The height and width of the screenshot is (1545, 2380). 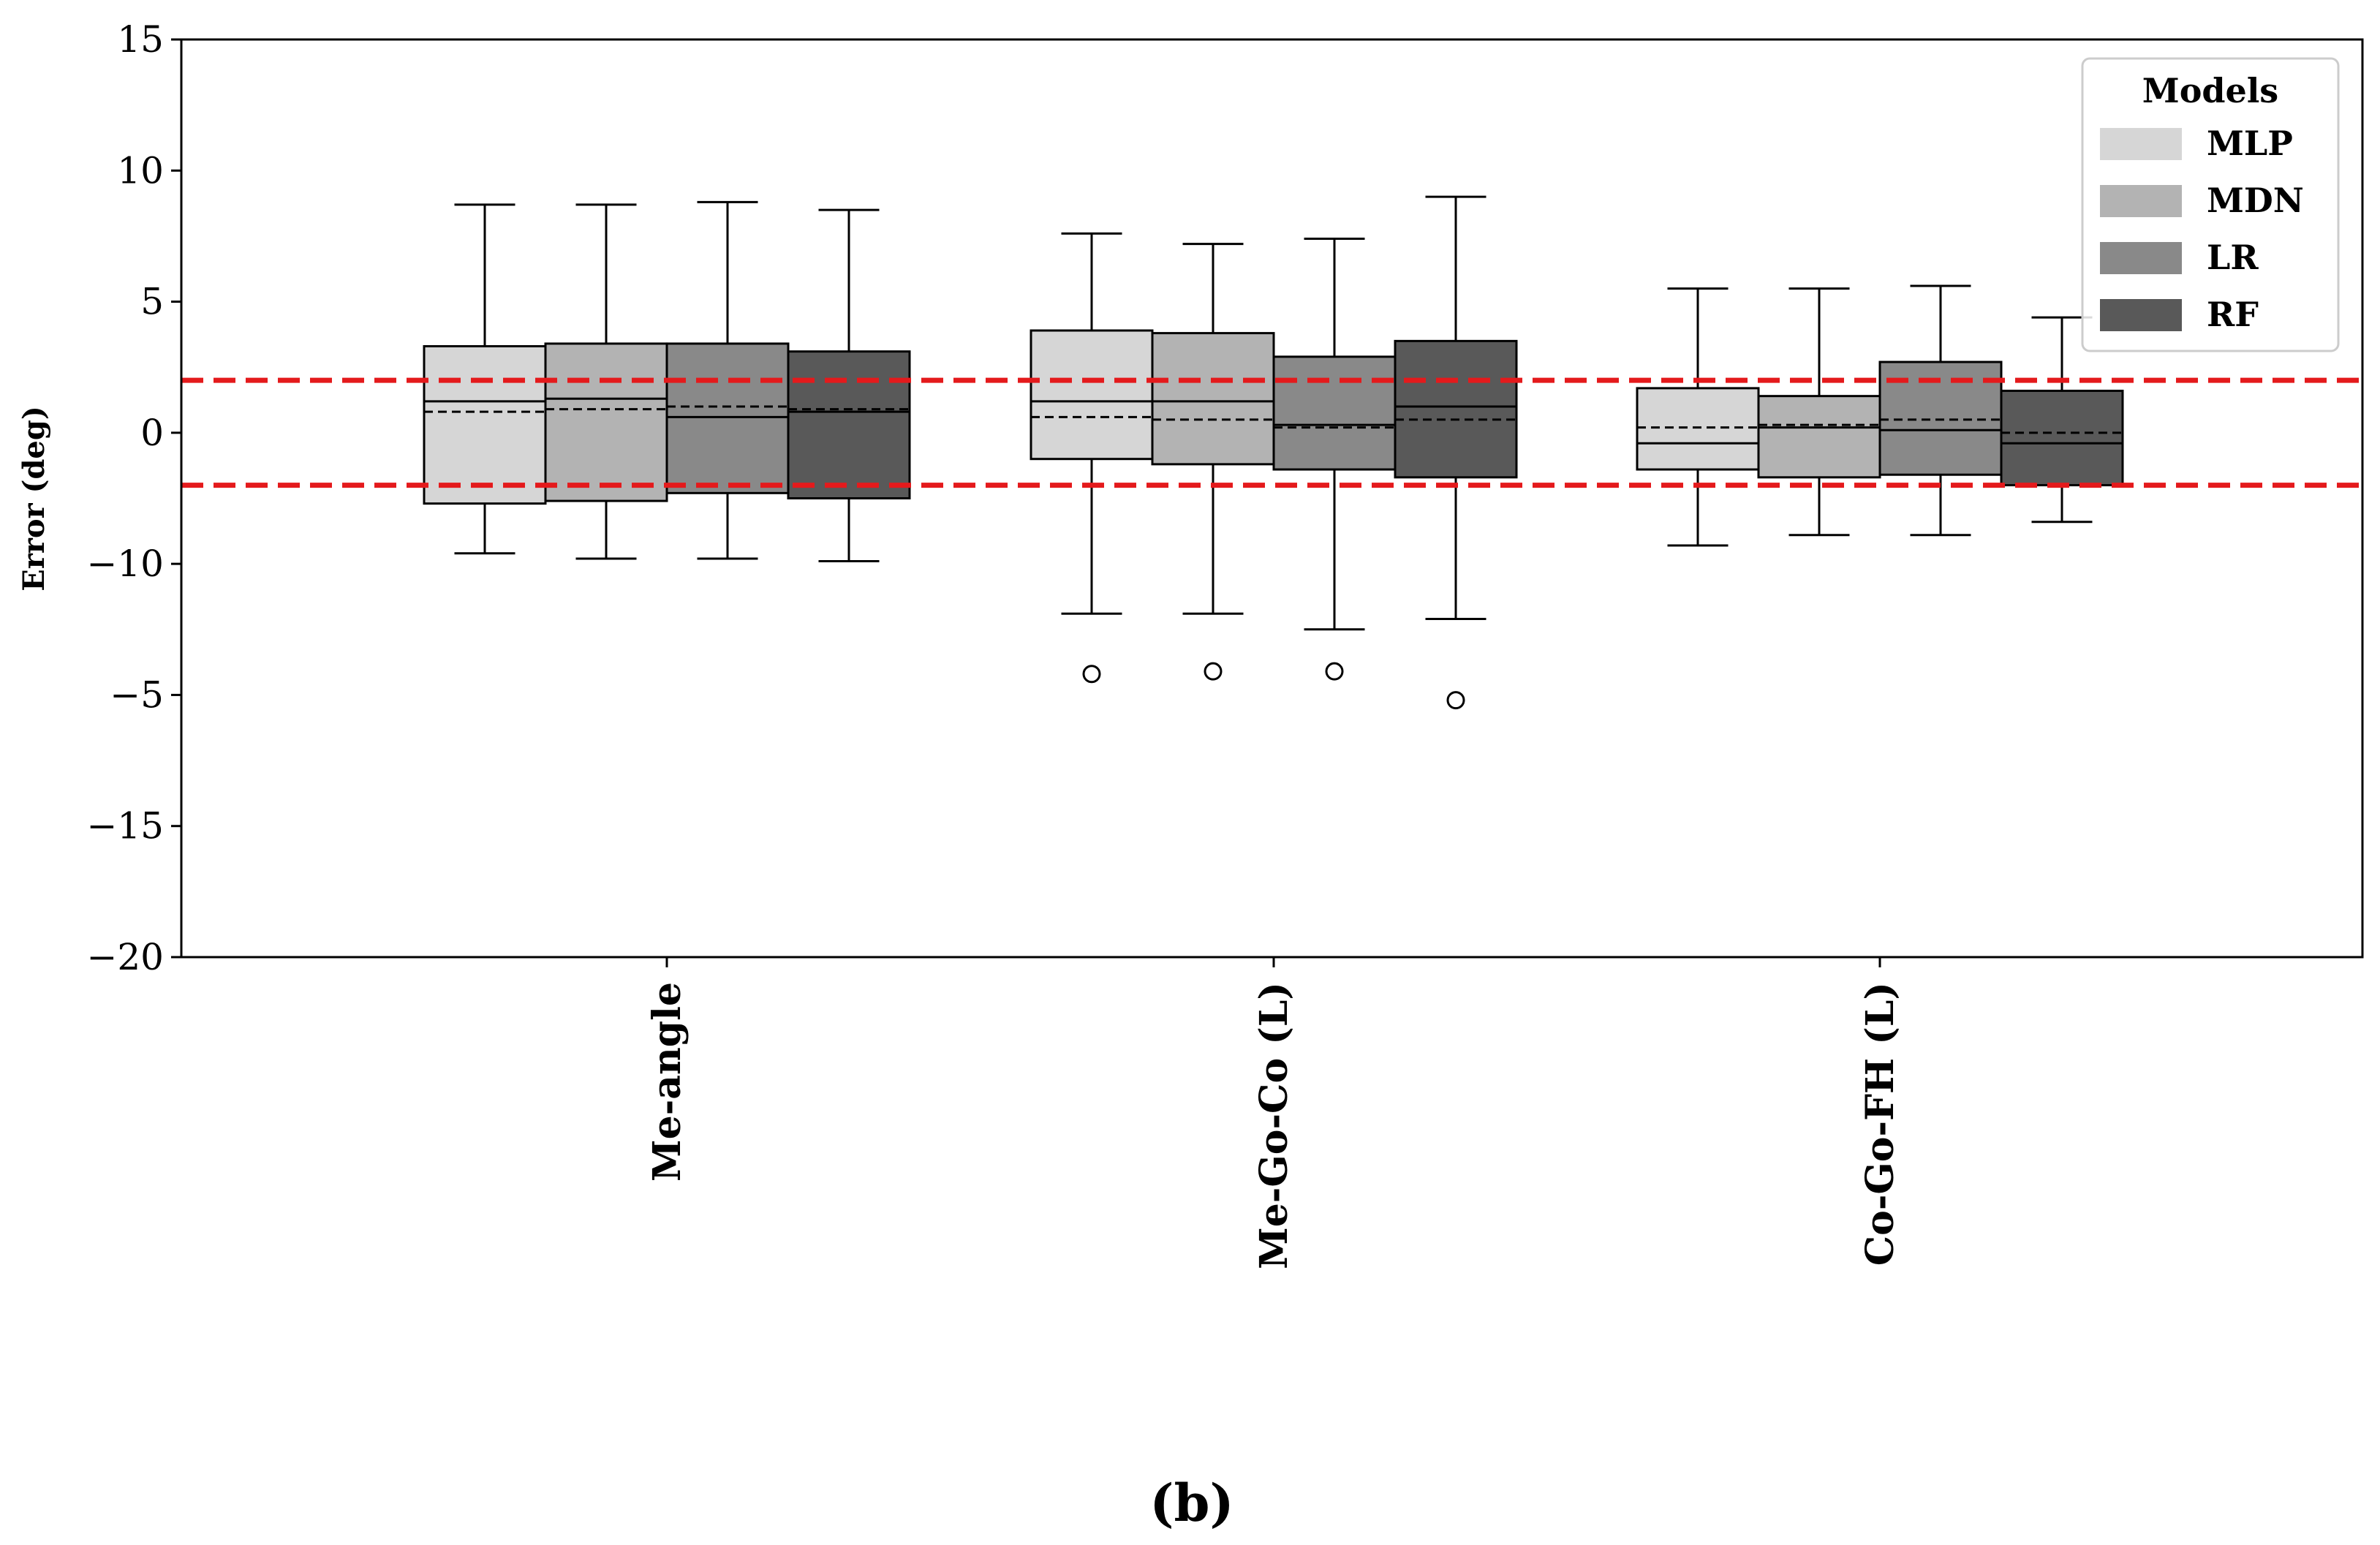 What do you see at coordinates (125, 564) in the screenshot?
I see `y-tick-label: −10` at bounding box center [125, 564].